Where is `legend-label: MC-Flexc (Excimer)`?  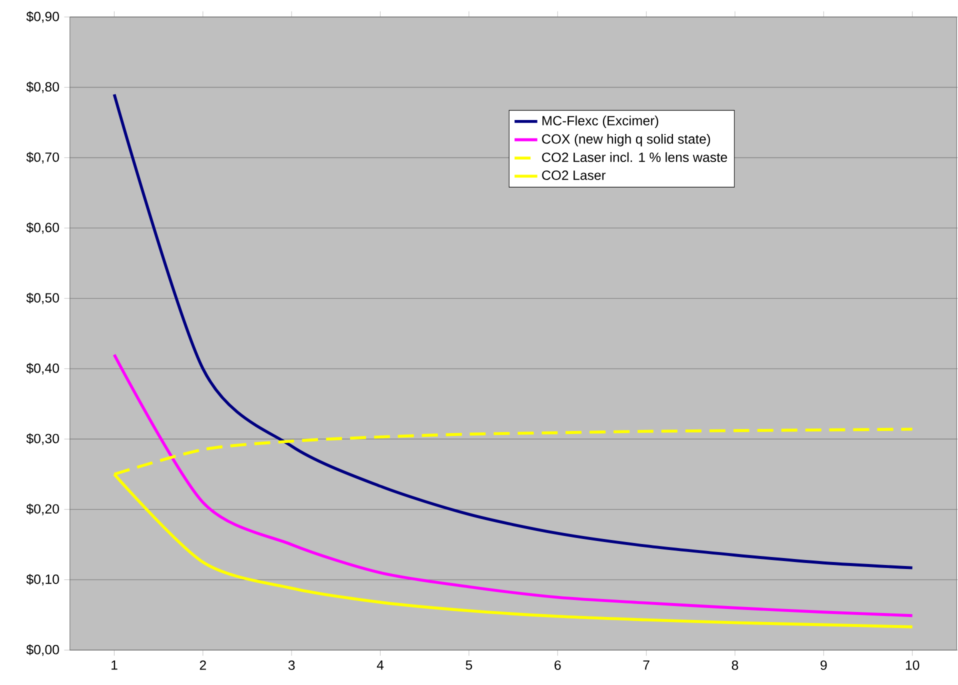 legend-label: MC-Flexc (Excimer) is located at coordinates (600, 122).